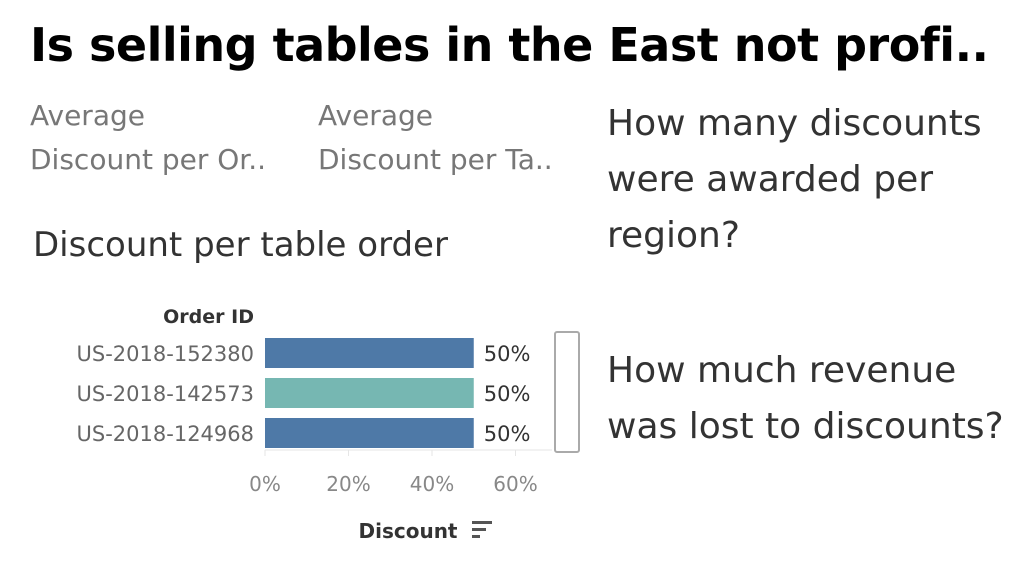  I want to click on kpi-label-line2: Discount per Ta.., so click(435, 159).